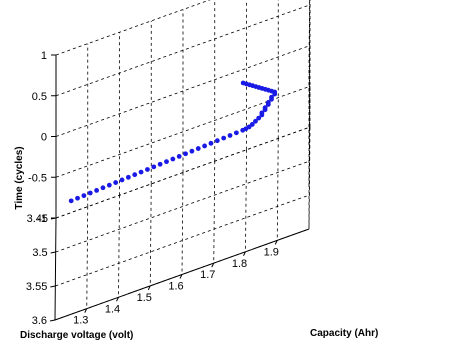 The image size is (449, 347). What do you see at coordinates (344, 333) in the screenshot?
I see `x-axis-label: Capacity (Ahr)` at bounding box center [344, 333].